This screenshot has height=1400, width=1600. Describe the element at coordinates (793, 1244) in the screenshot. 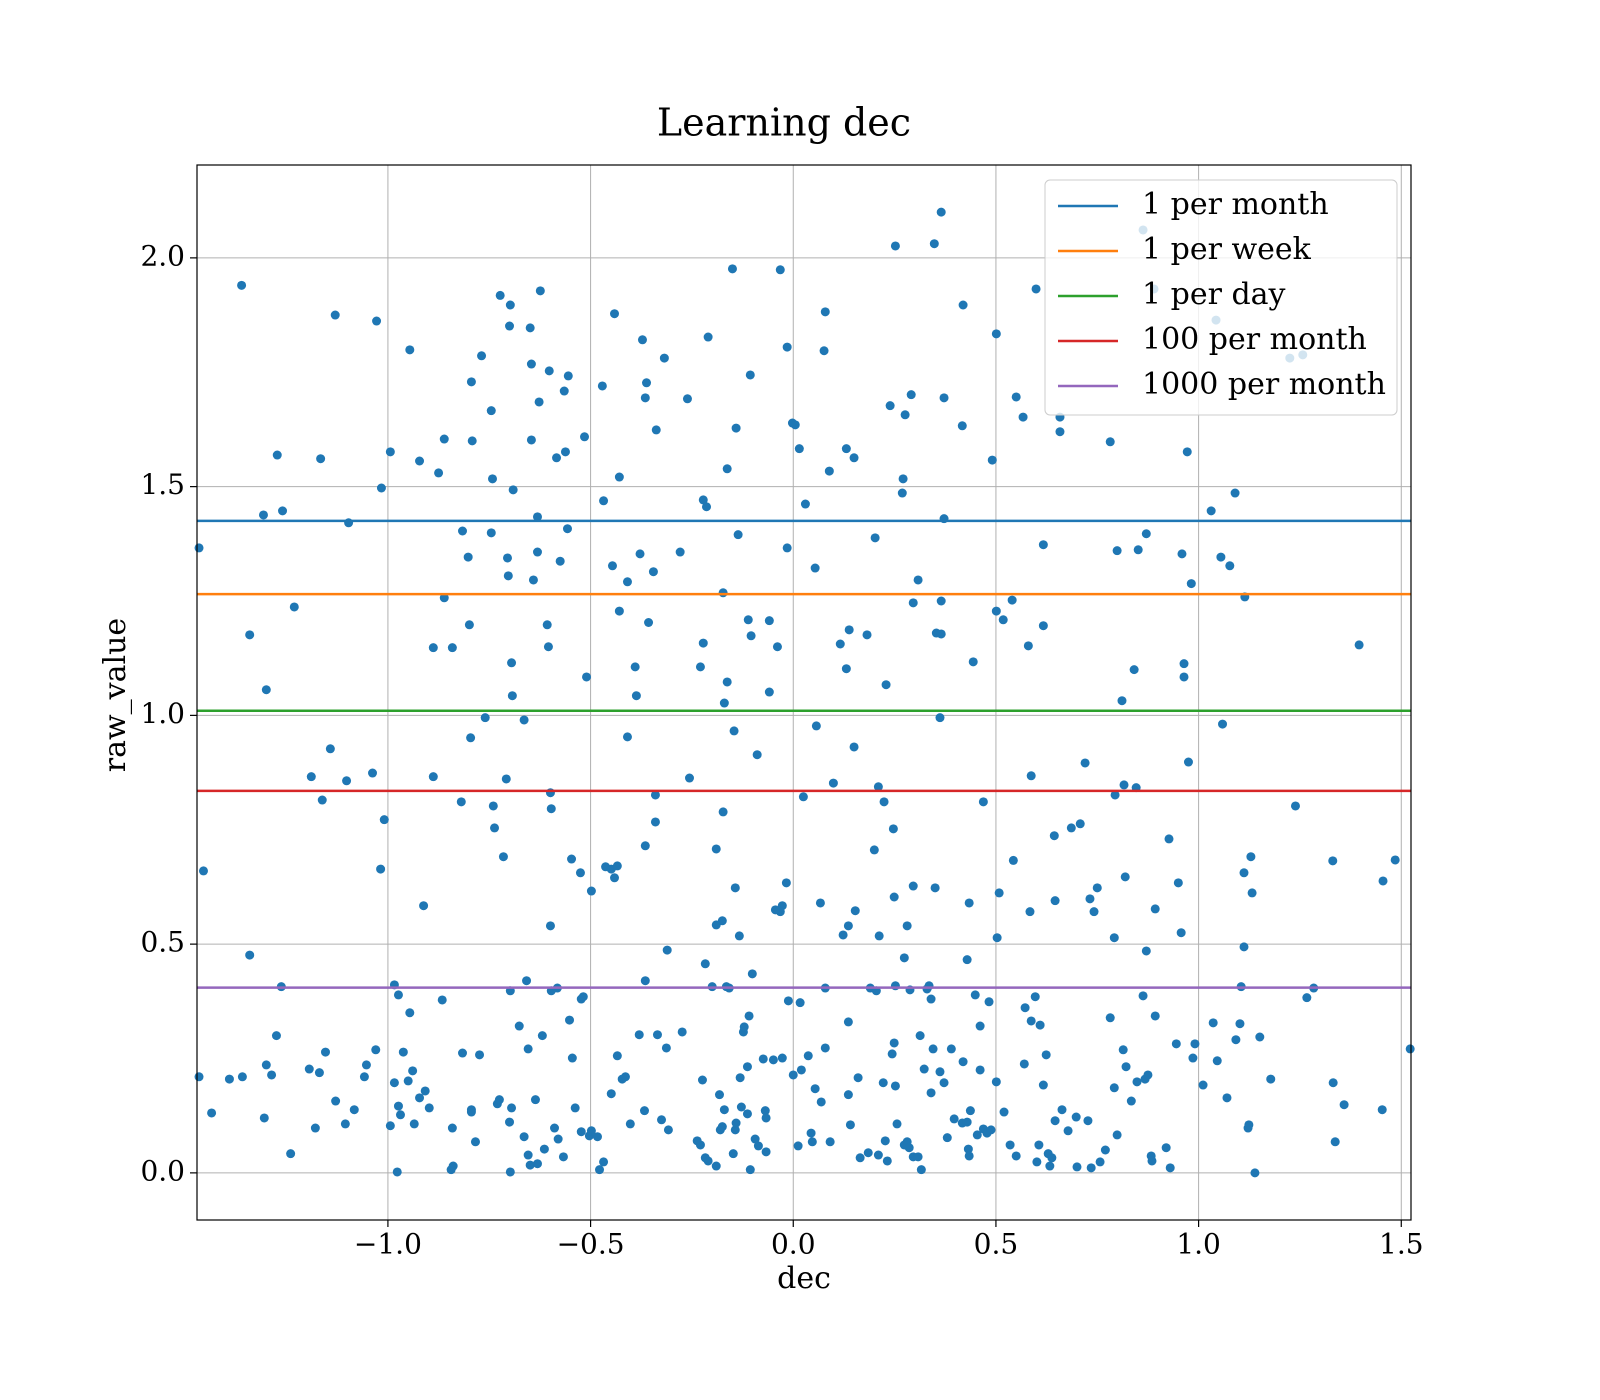

I see `x-tick-label: 0.0` at that location.